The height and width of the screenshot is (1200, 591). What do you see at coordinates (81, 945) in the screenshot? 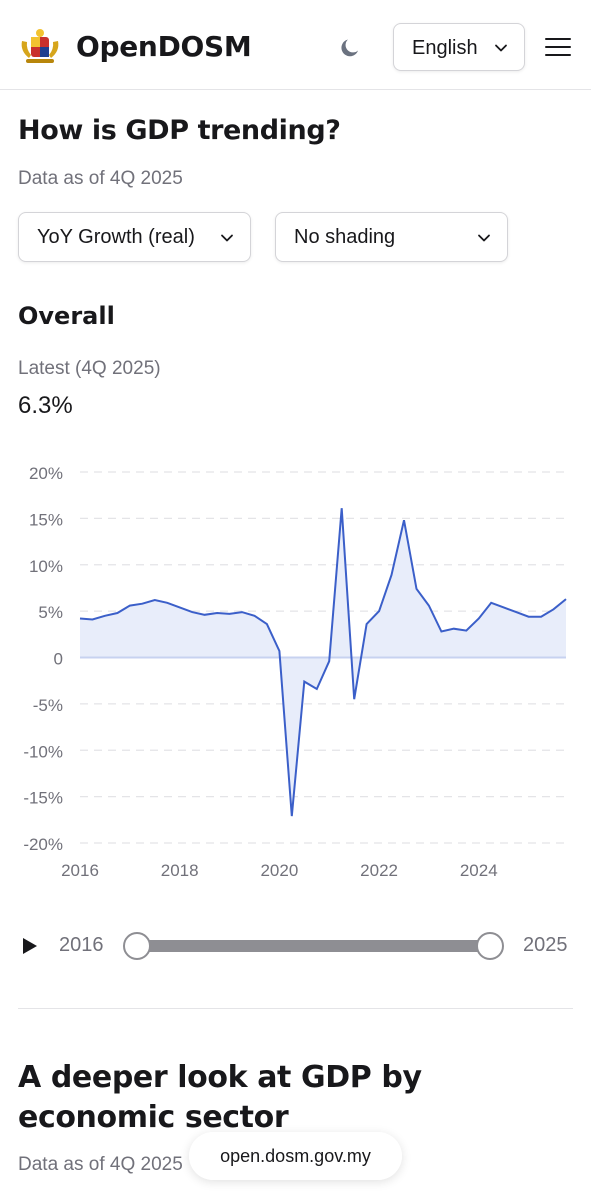
I see `slider-start-year: 2016` at bounding box center [81, 945].